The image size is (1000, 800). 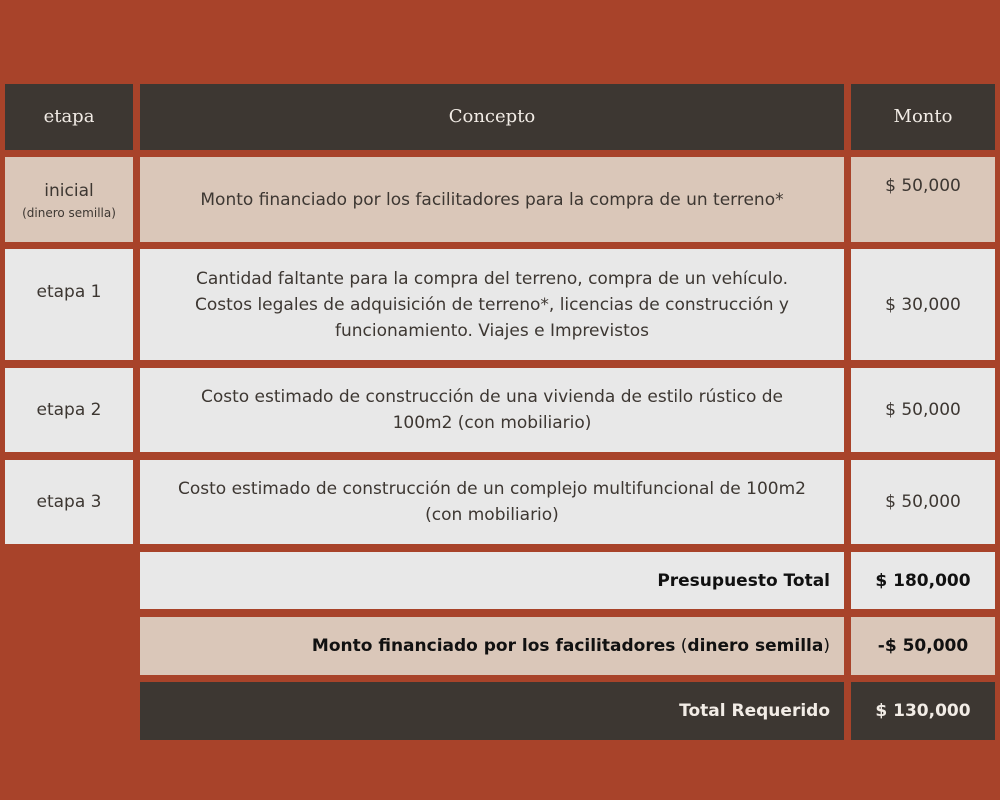 I want to click on seed-label-note: dinero semilla, so click(x=755, y=646).